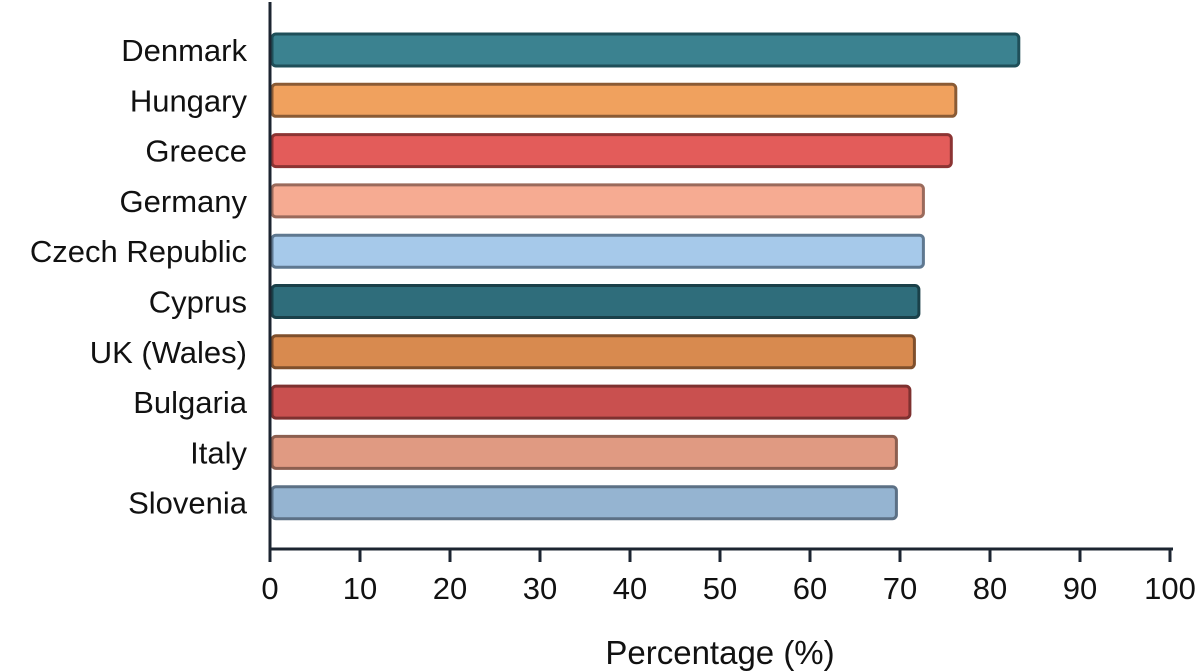  Describe the element at coordinates (168, 352) in the screenshot. I see `category-label-uk-wales: UK (Wales)` at that location.